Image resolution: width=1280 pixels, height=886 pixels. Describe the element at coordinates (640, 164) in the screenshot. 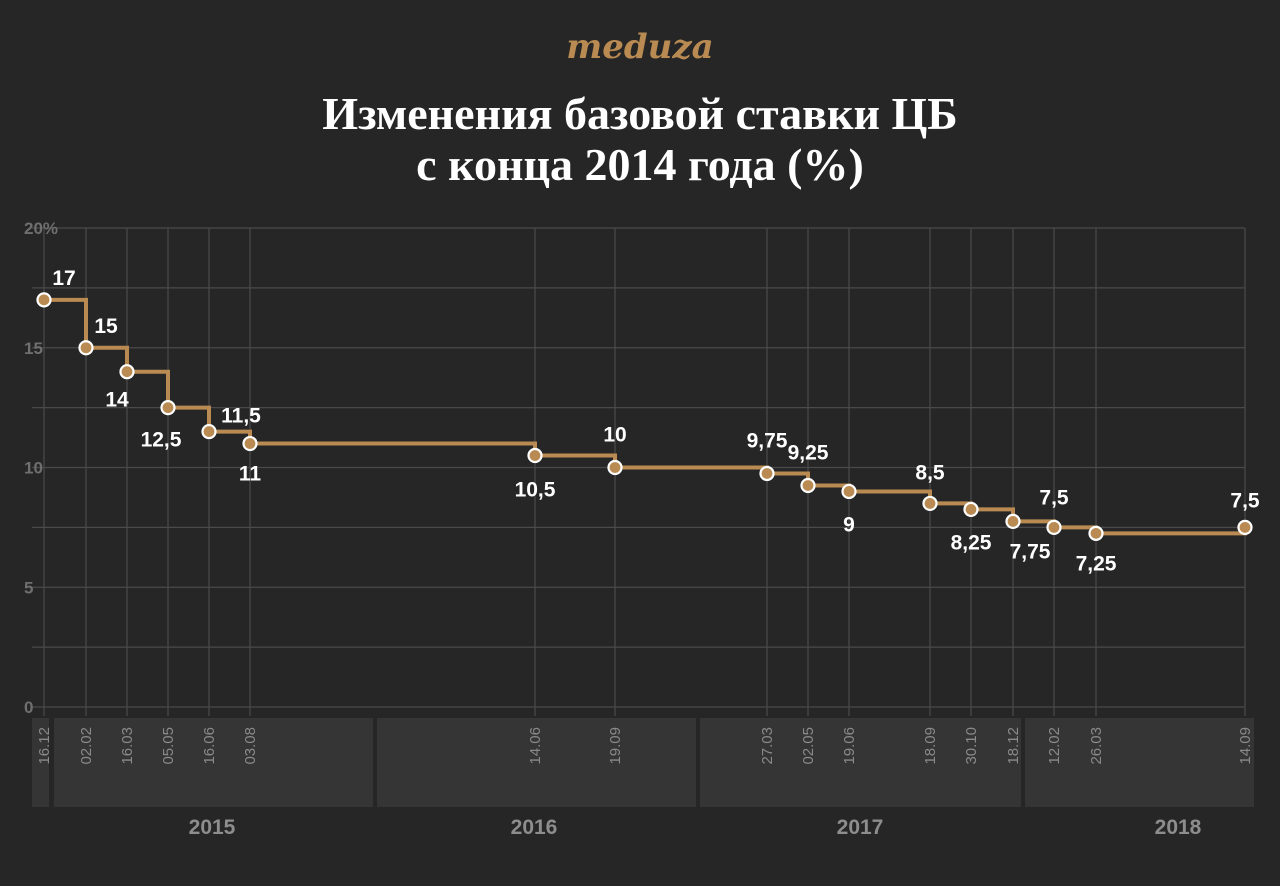

I see `chart-title-line-2: с конца 2014 года (%)` at that location.